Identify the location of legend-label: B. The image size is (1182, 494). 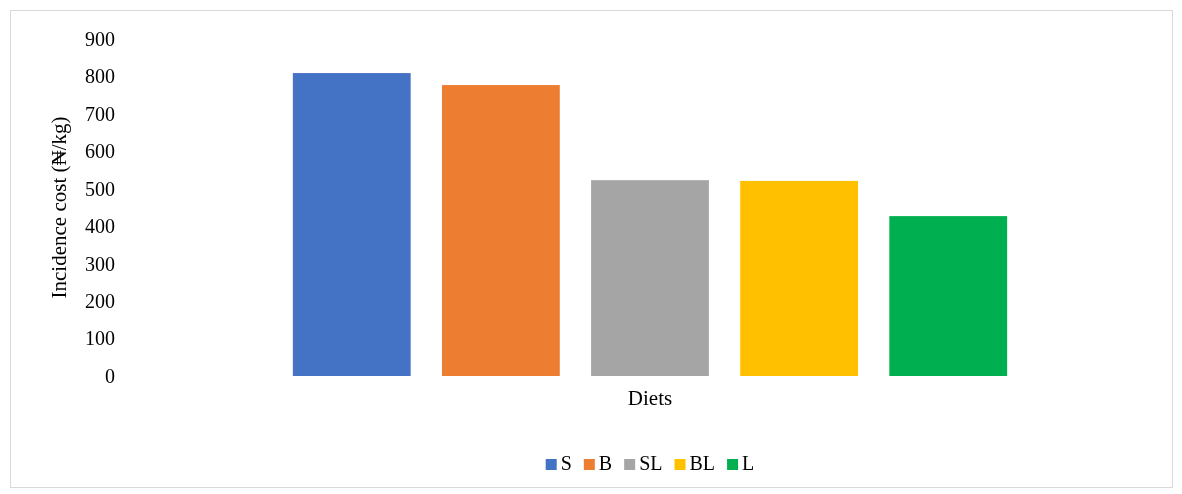
(605, 463).